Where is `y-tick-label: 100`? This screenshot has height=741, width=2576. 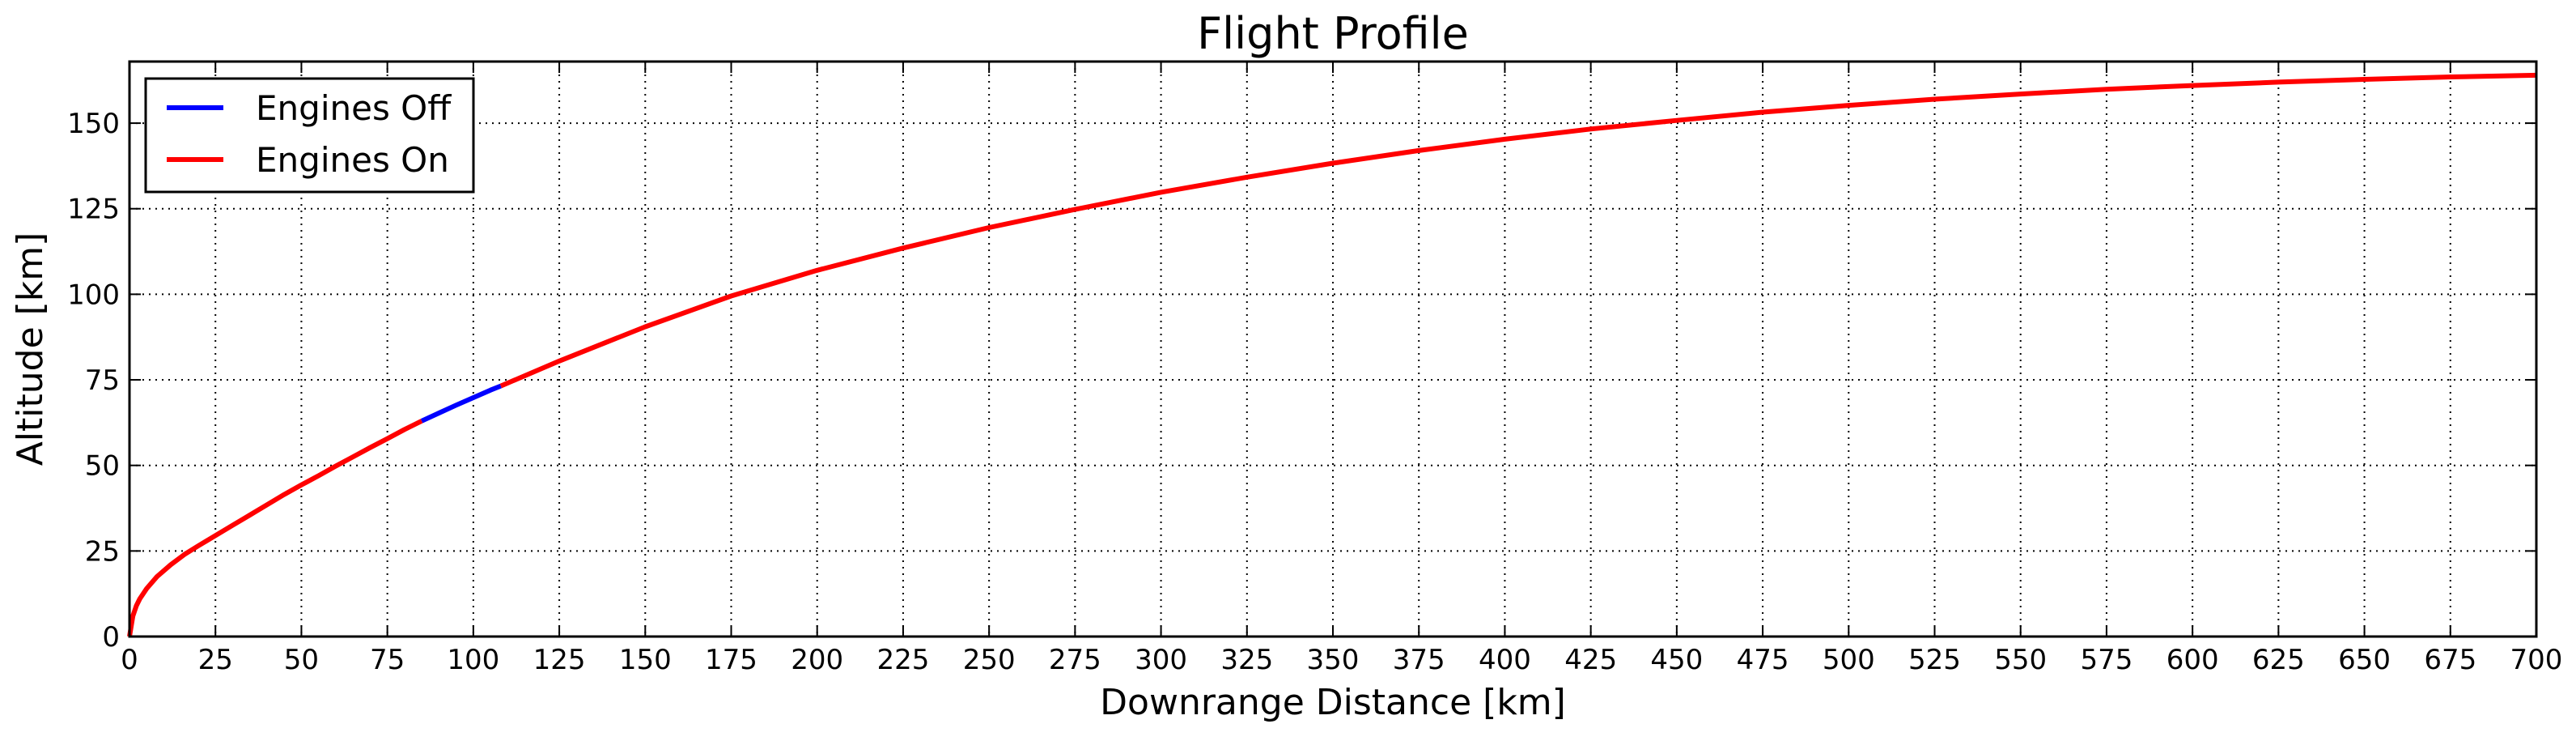
y-tick-label: 100 is located at coordinates (93, 295).